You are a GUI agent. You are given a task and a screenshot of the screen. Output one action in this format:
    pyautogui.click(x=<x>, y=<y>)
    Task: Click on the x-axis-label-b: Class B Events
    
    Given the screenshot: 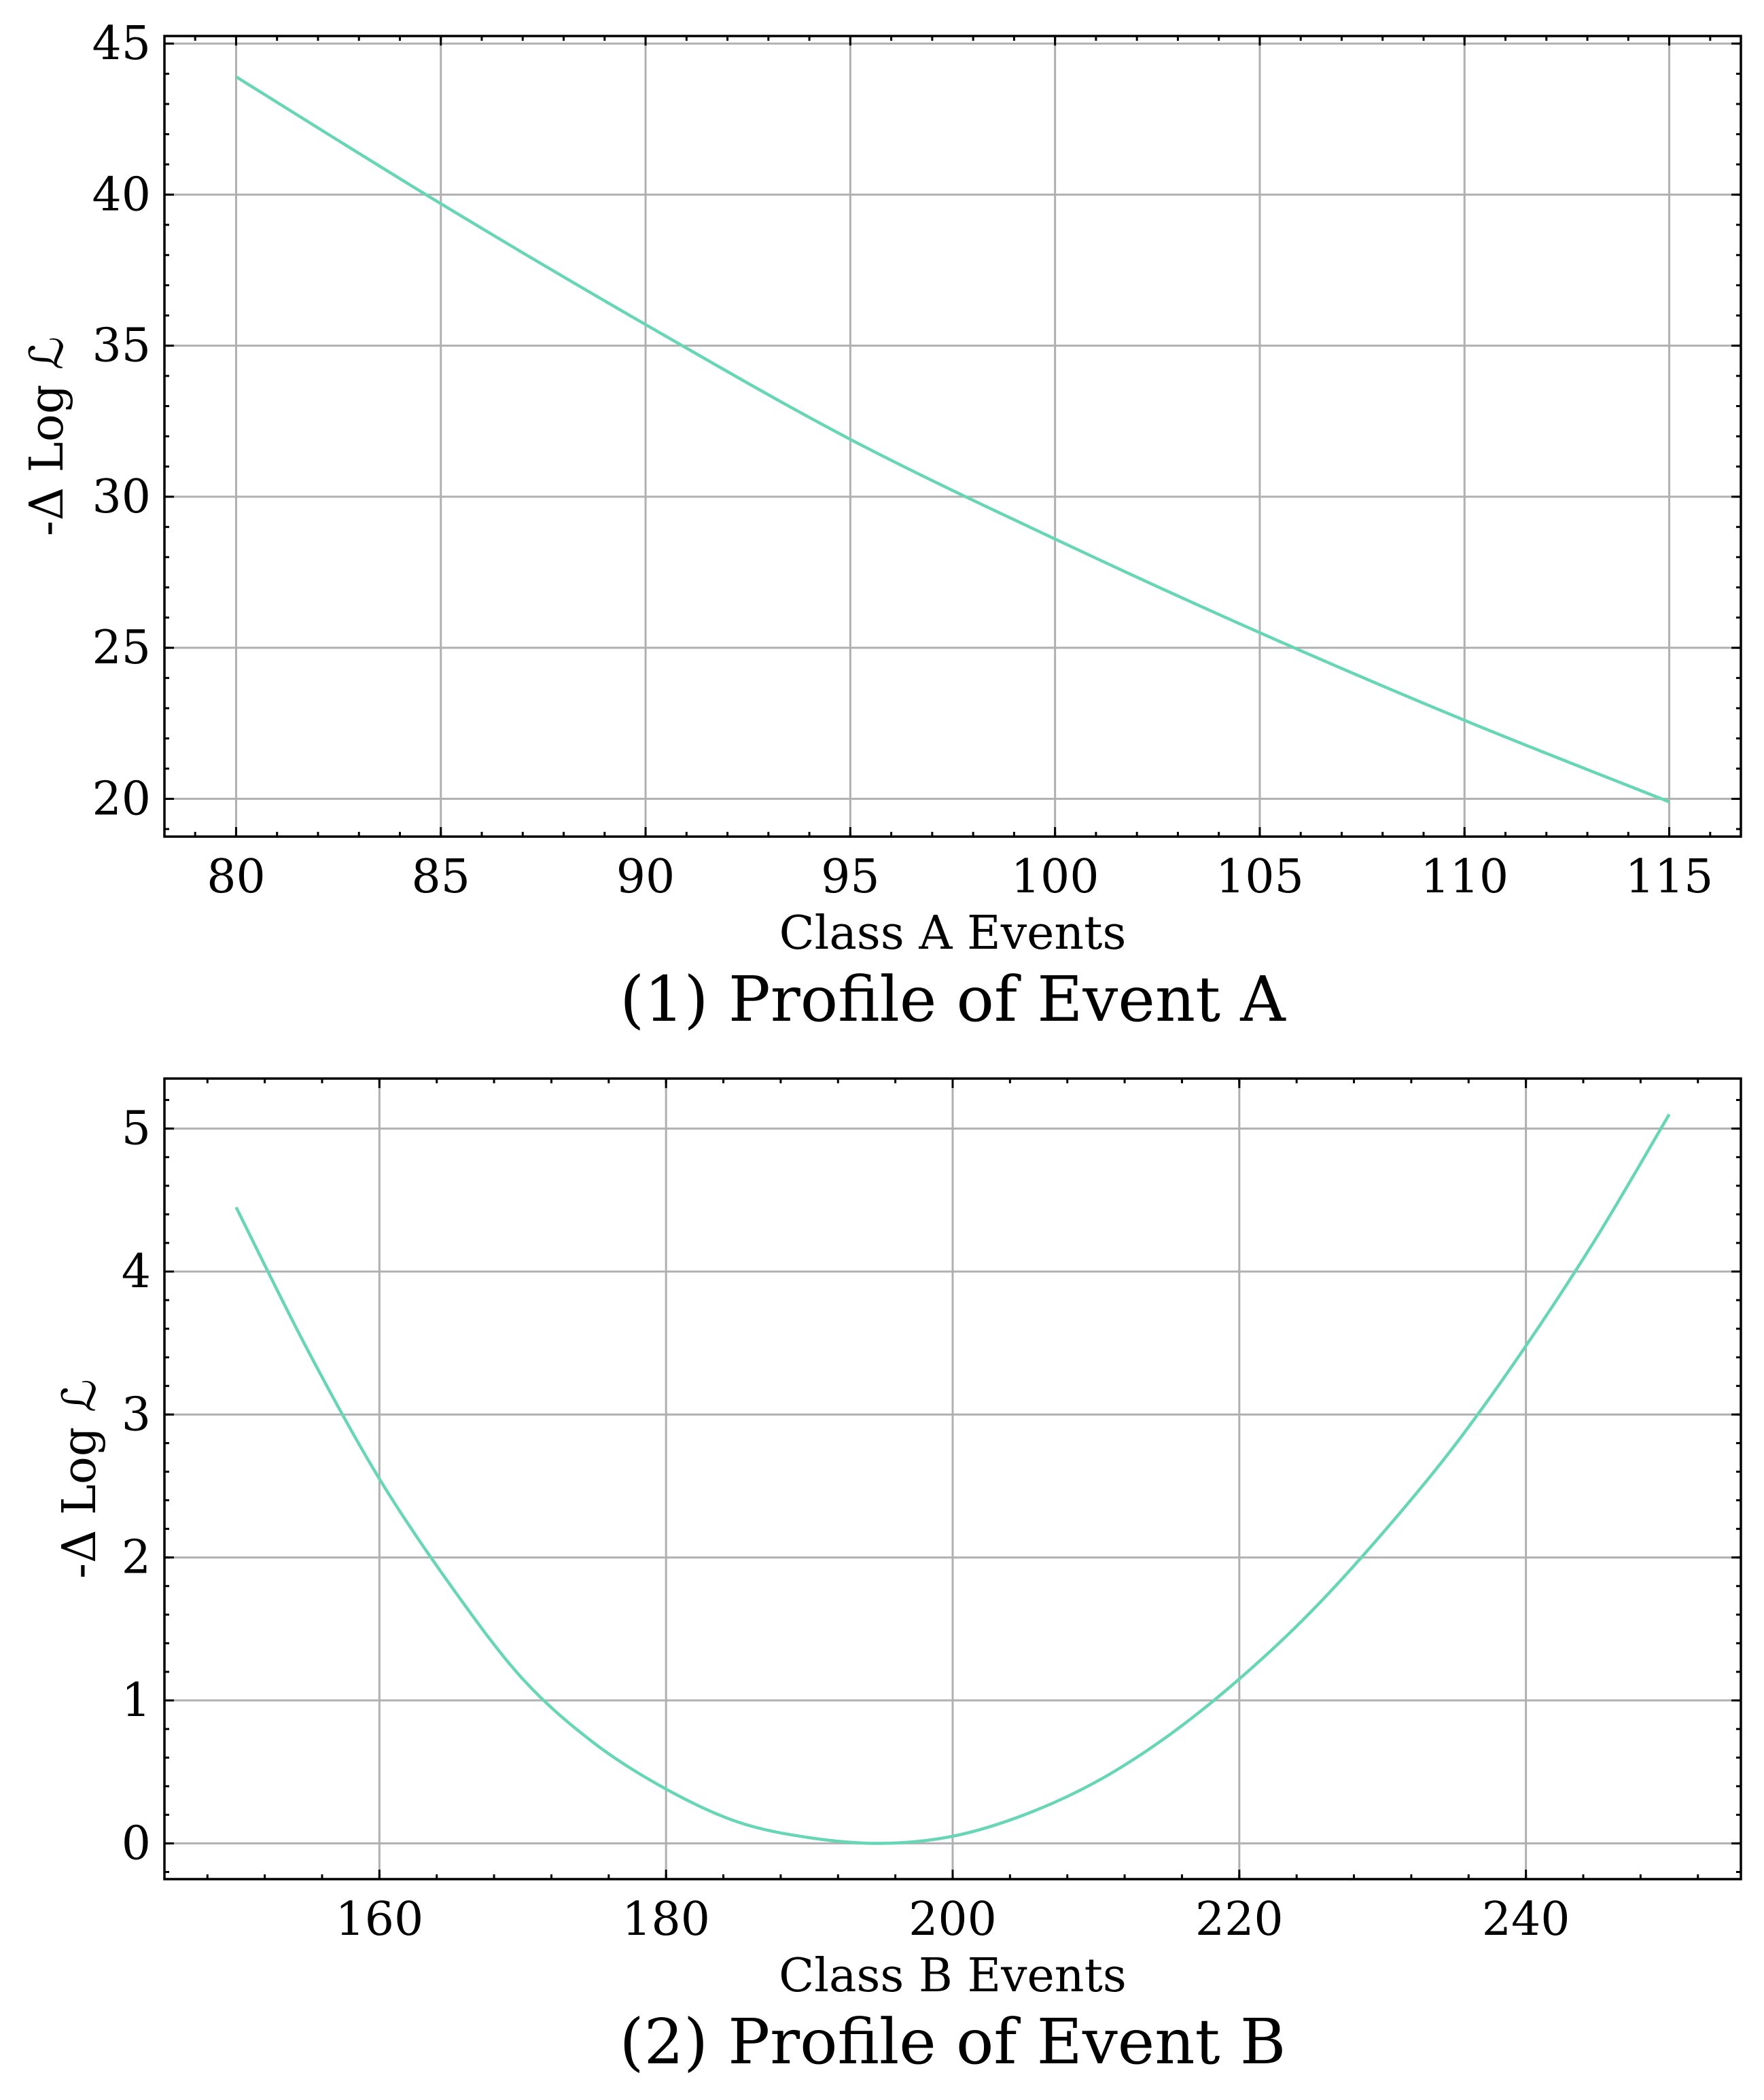 What is the action you would take?
    pyautogui.click(x=953, y=1976)
    